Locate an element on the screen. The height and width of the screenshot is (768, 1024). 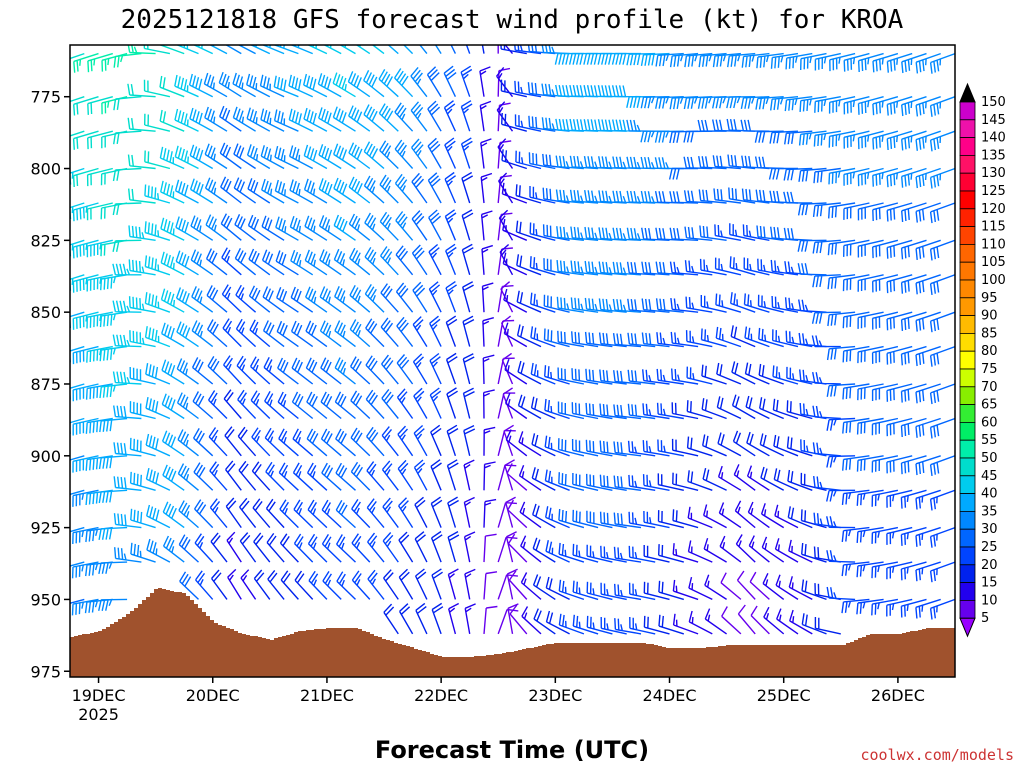
y-tick-label: 975 is located at coordinates (45, 671).